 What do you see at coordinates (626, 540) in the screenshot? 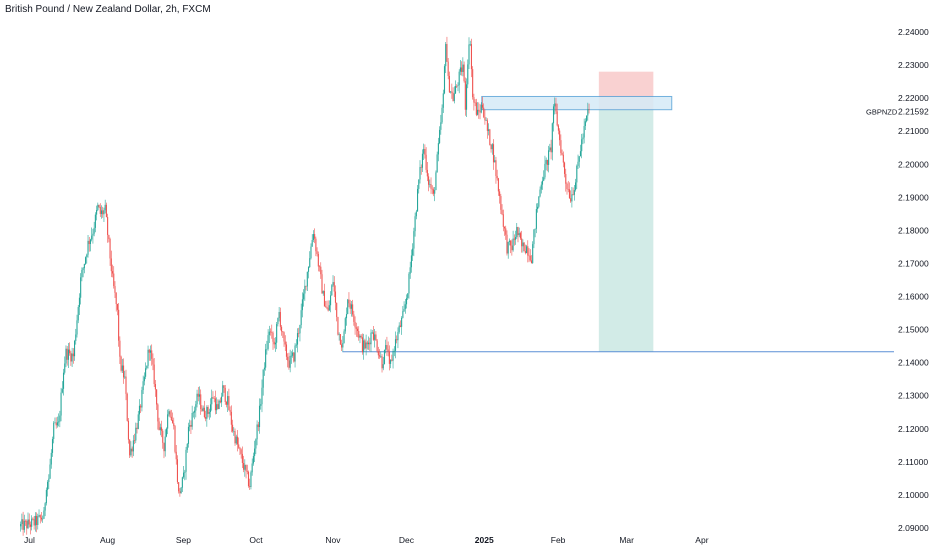
I see `x-tick-label: Mar` at bounding box center [626, 540].